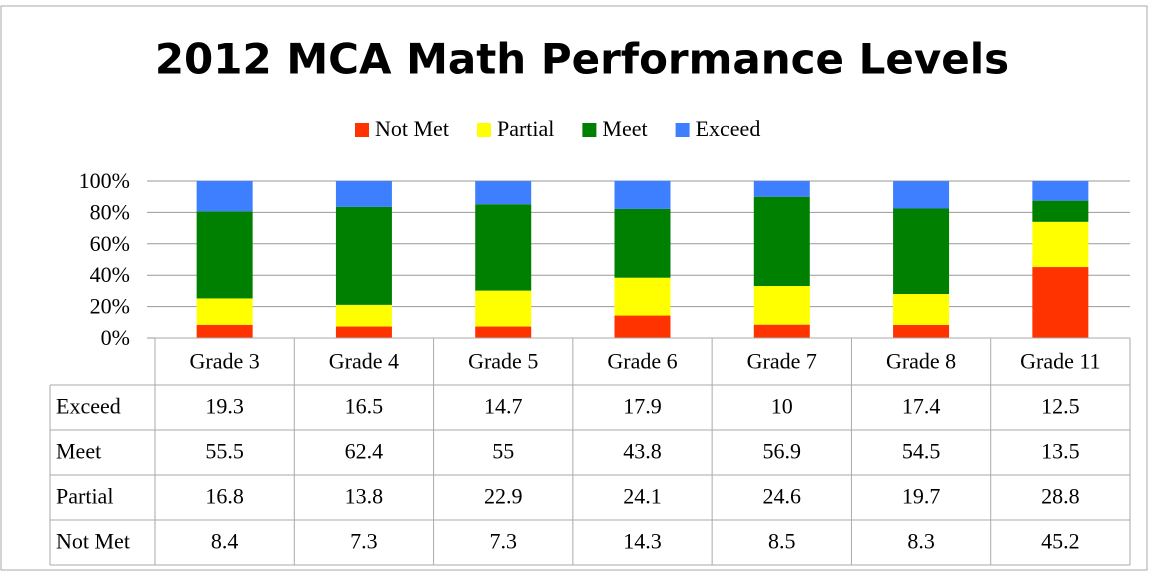  Describe the element at coordinates (582, 59) in the screenshot. I see `chart-title: 2012 MCA Math Performance Levels` at that location.